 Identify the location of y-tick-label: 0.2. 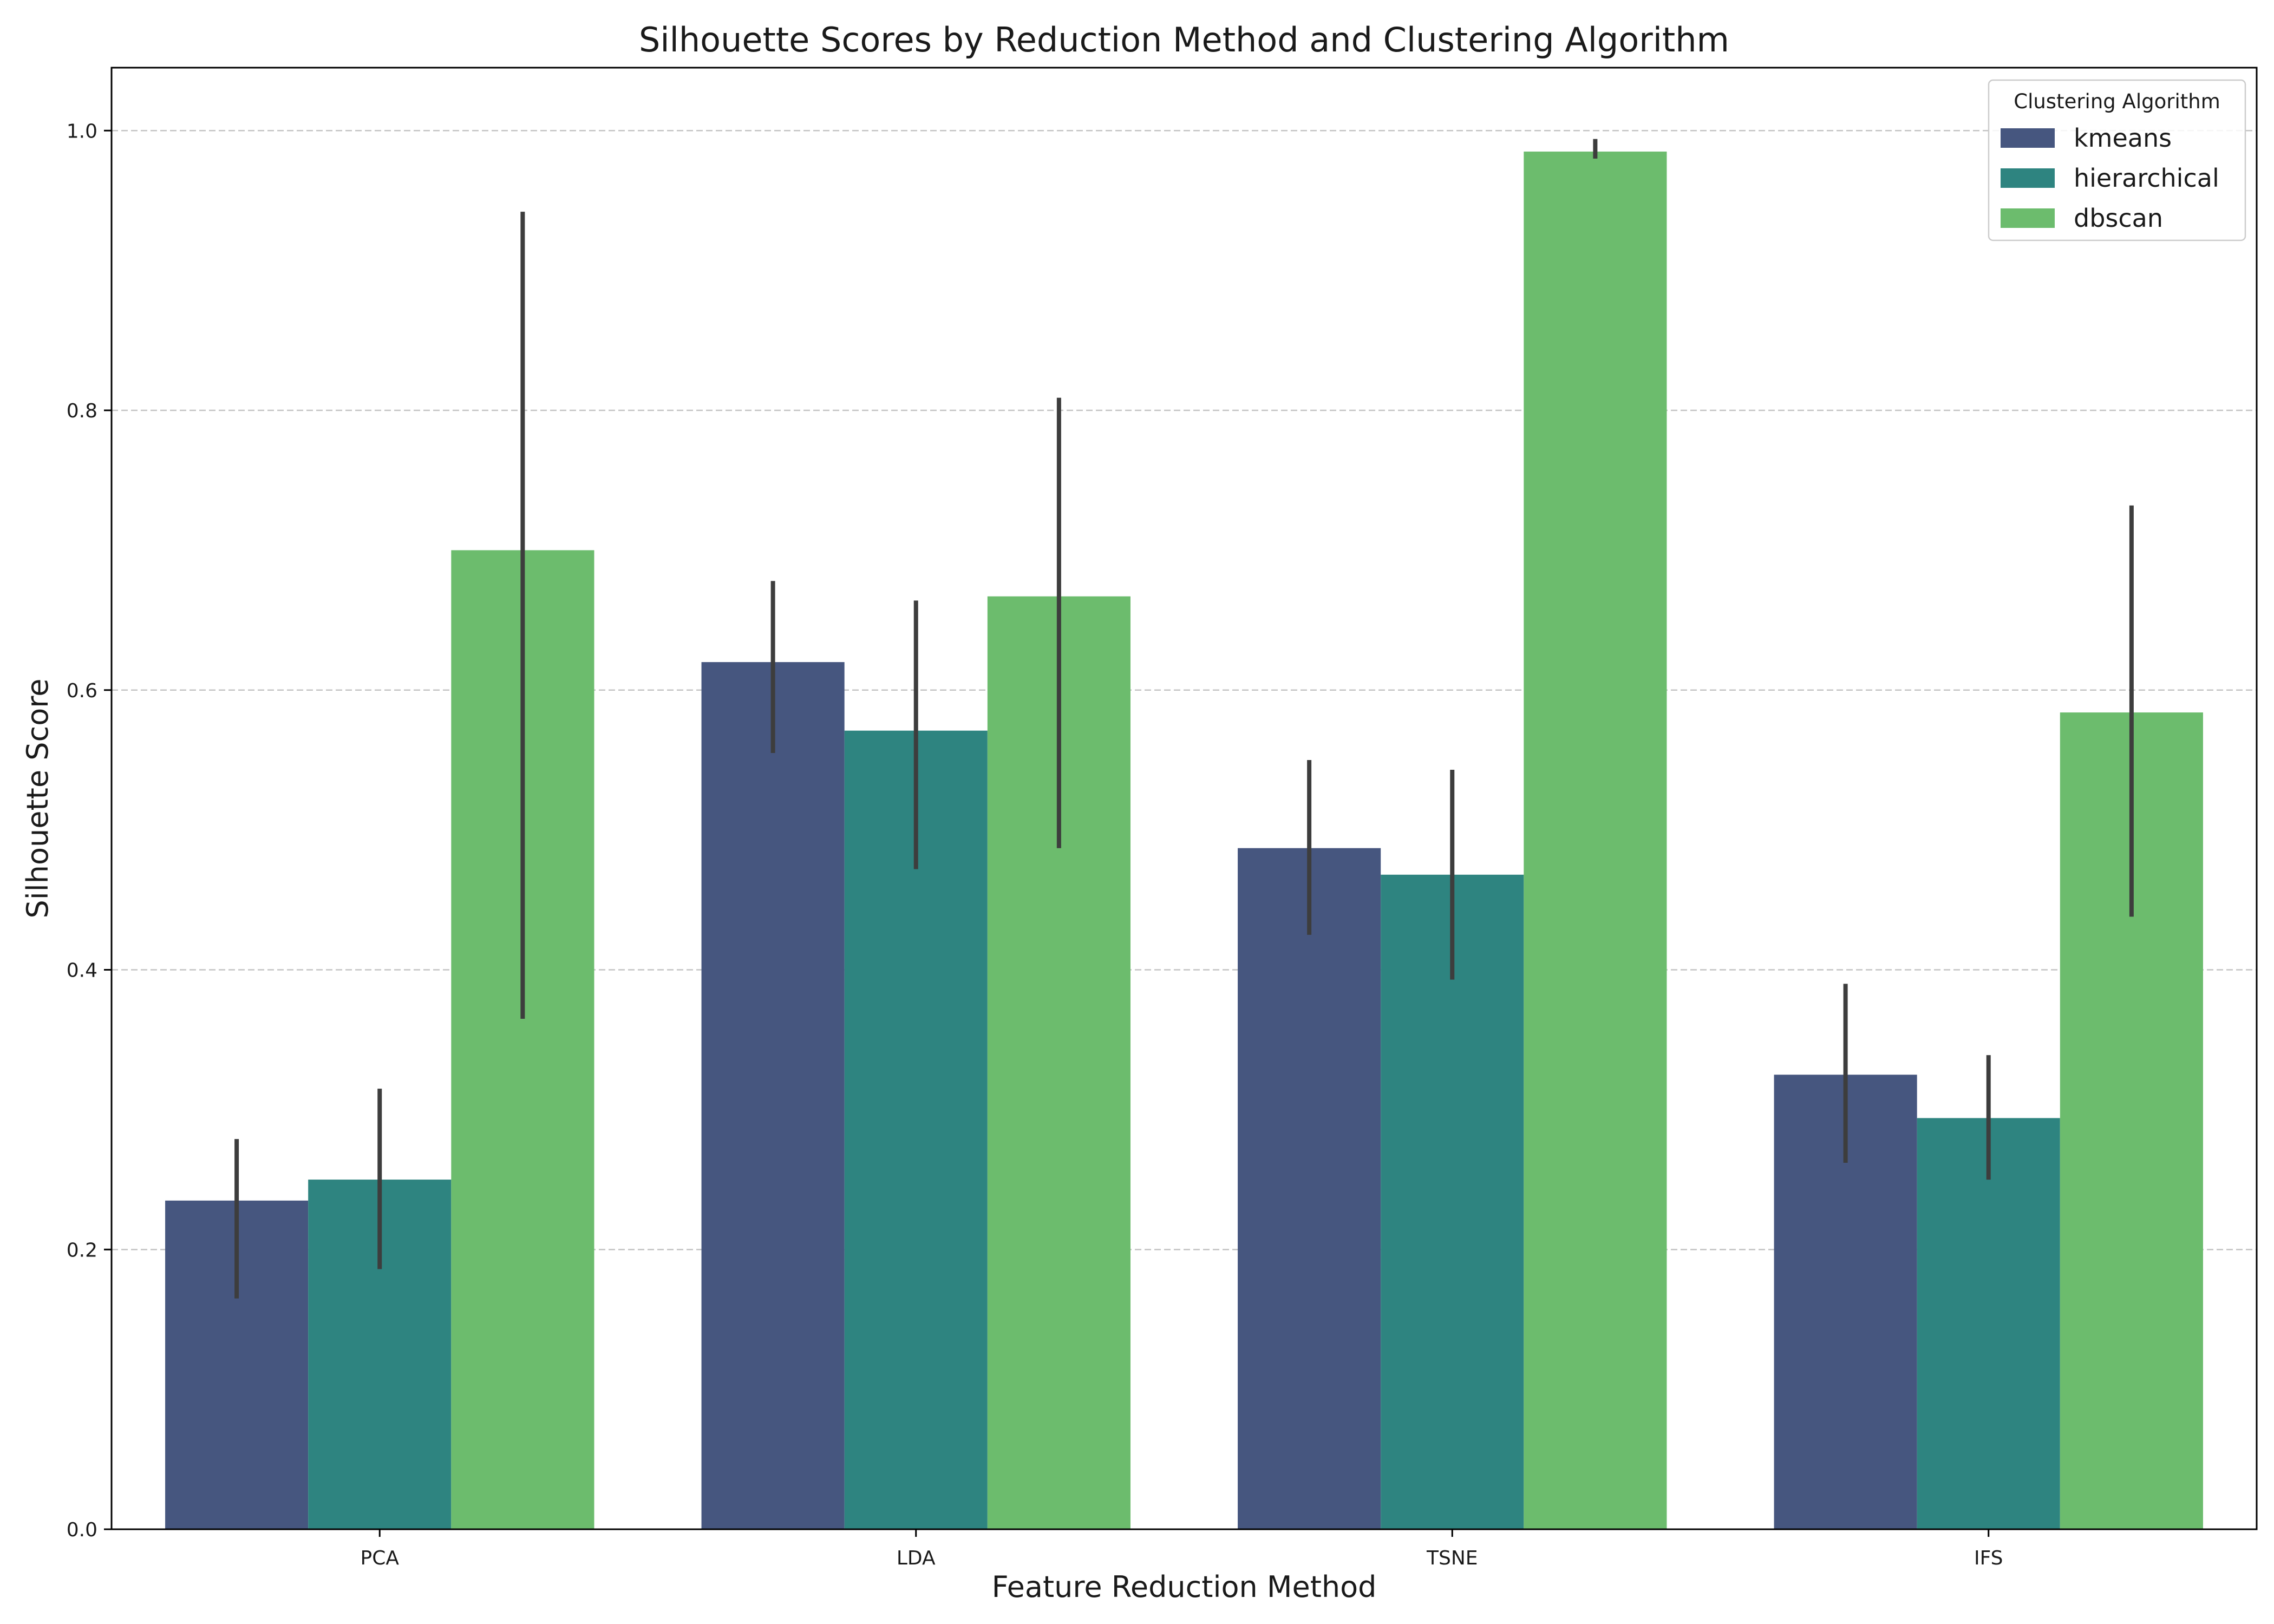
(82, 1250).